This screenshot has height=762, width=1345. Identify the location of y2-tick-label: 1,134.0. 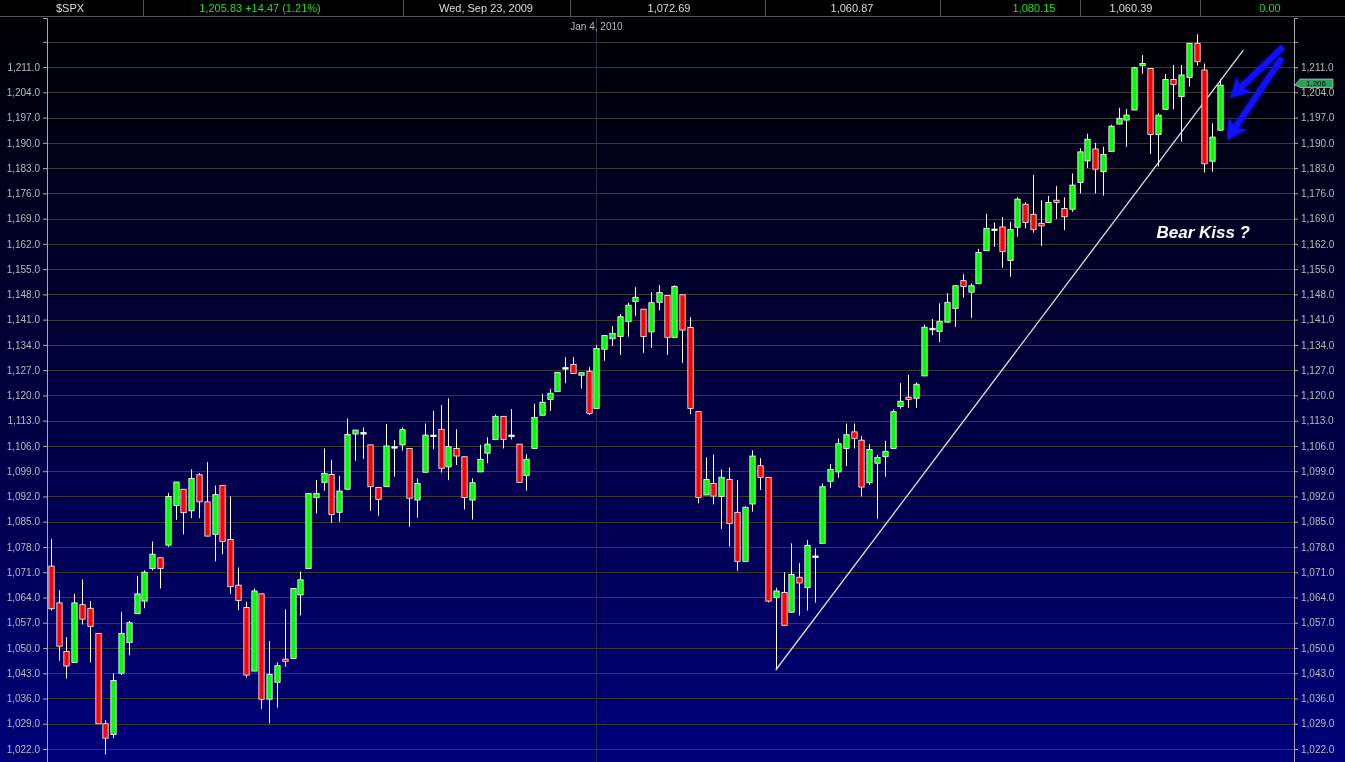
(1318, 345).